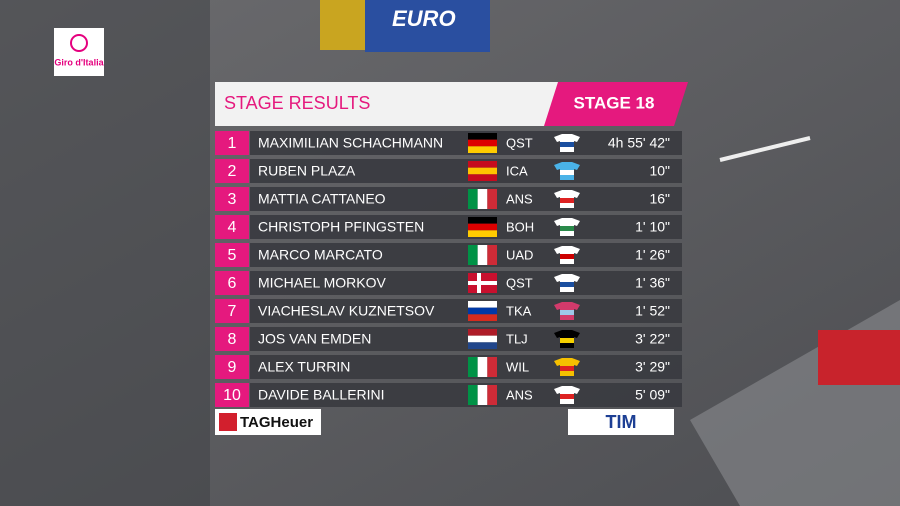 Image resolution: width=900 pixels, height=506 pixels. I want to click on rider-name: MARCO MARCATO, so click(320, 255).